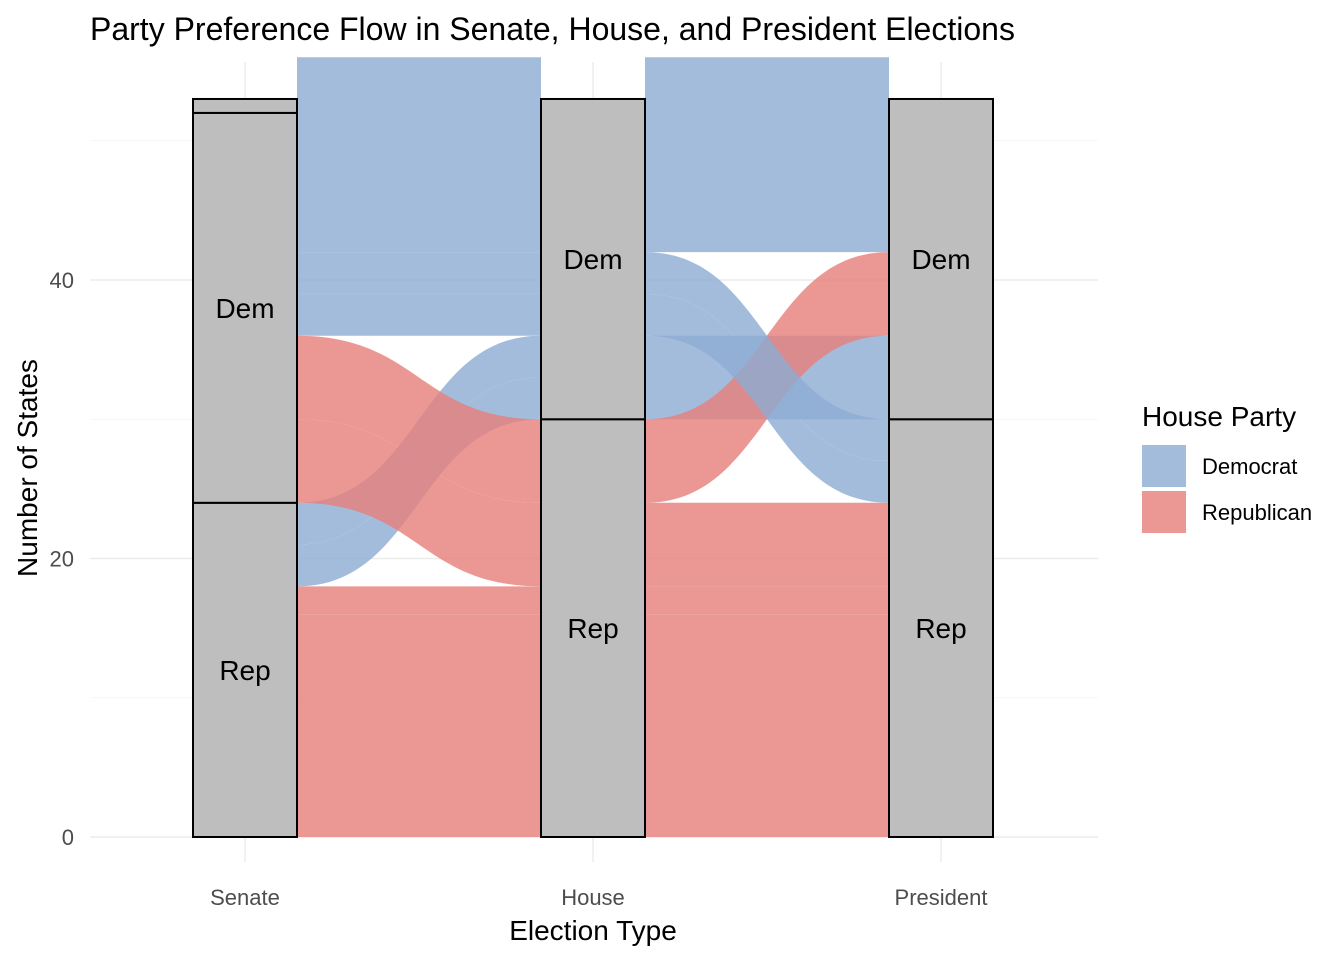  What do you see at coordinates (245, 105) in the screenshot?
I see `stratum-senate-other` at bounding box center [245, 105].